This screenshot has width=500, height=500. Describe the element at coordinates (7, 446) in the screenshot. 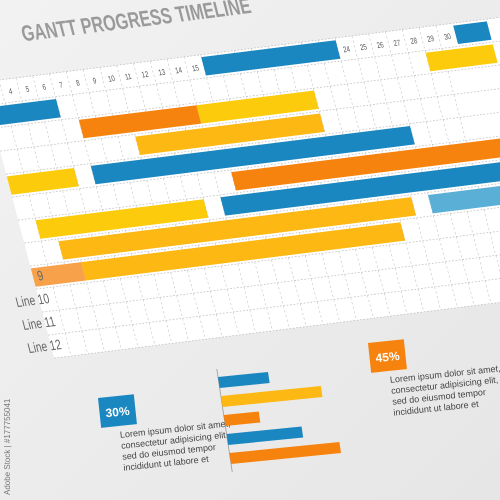

I see `watermark: Adobe Stock | #177755041` at that location.